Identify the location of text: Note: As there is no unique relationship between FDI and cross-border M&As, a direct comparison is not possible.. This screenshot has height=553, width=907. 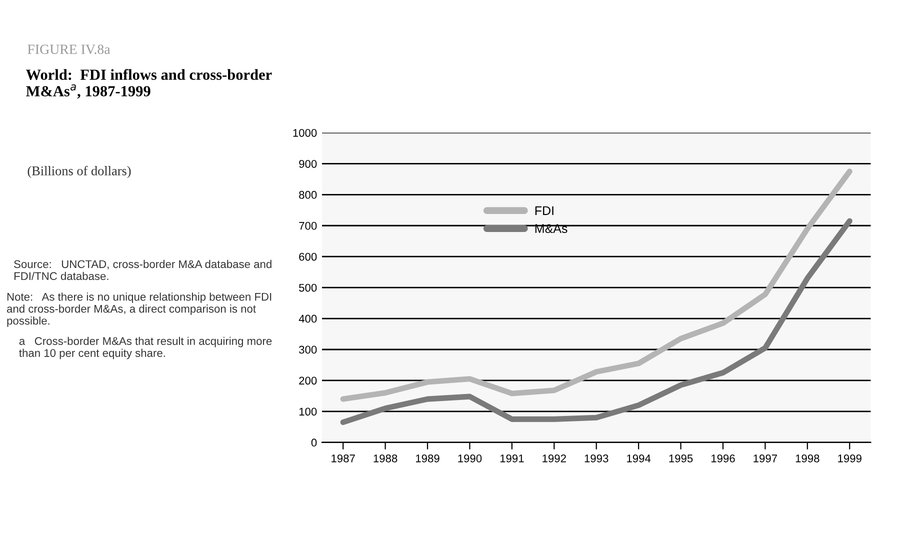
(139, 309).